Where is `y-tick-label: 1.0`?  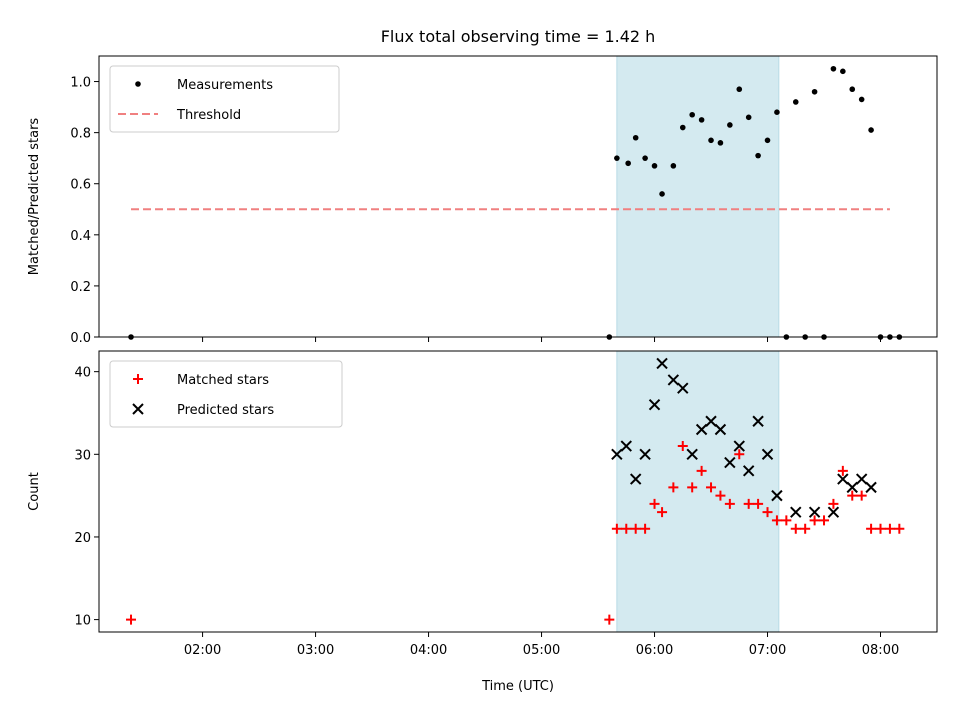 y-tick-label: 1.0 is located at coordinates (80, 83).